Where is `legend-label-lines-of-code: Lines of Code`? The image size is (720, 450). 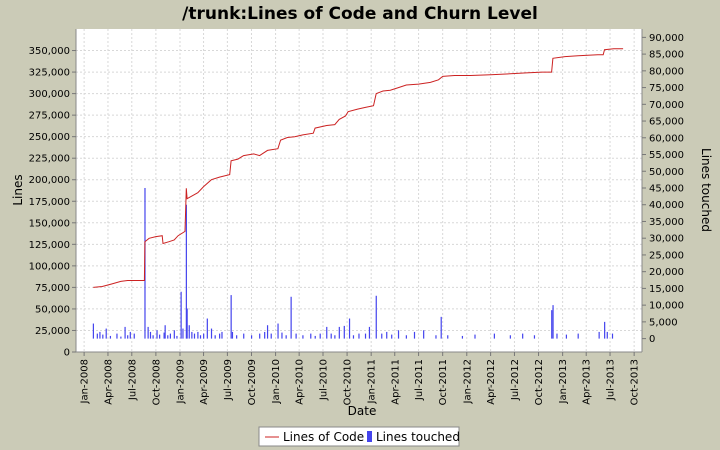
legend-label-lines-of-code: Lines of Code is located at coordinates (323, 437).